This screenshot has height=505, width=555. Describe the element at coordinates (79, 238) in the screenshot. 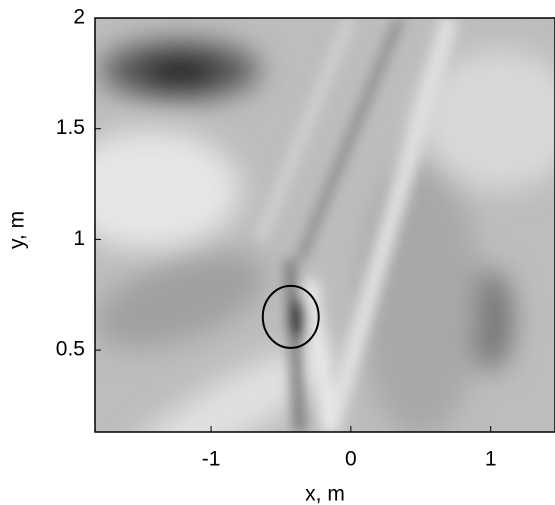

I see `y-tick-label: 1` at that location.